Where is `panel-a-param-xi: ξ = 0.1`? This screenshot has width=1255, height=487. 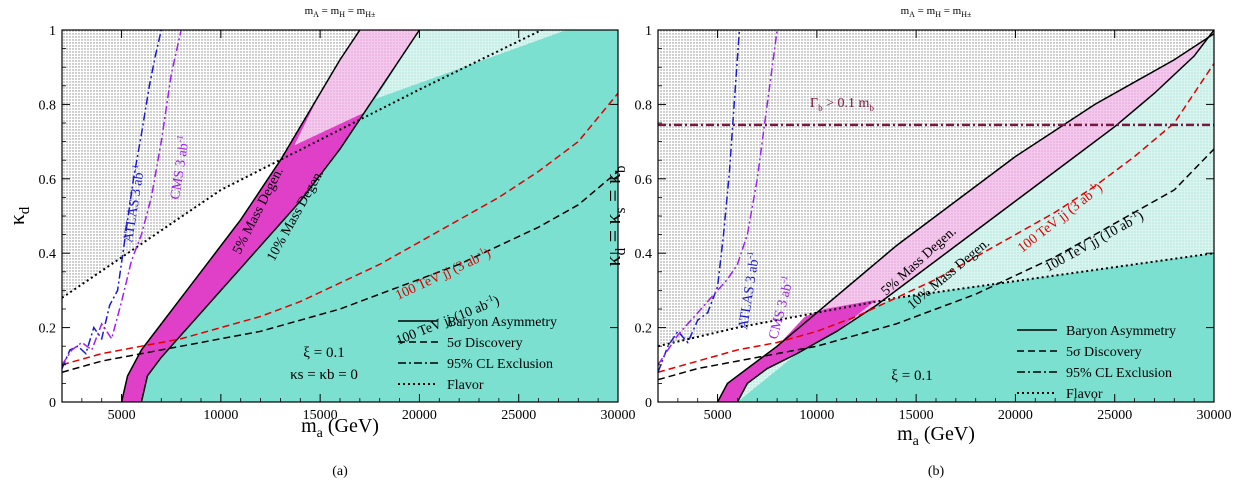 panel-a-param-xi: ξ = 0.1 is located at coordinates (323, 353).